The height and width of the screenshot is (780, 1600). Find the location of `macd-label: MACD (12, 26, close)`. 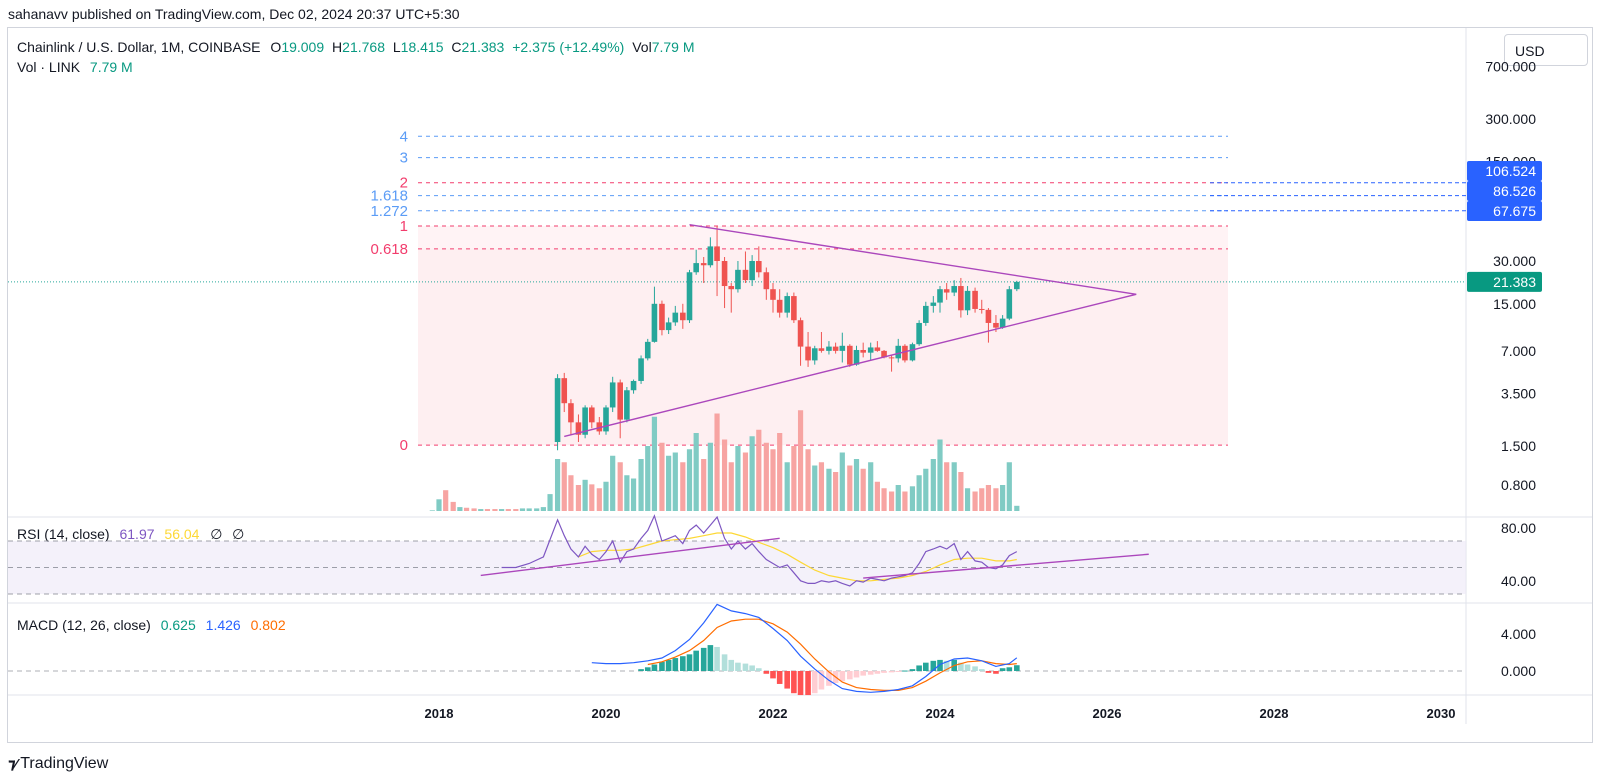

macd-label: MACD (12, 26, close) is located at coordinates (84, 625).